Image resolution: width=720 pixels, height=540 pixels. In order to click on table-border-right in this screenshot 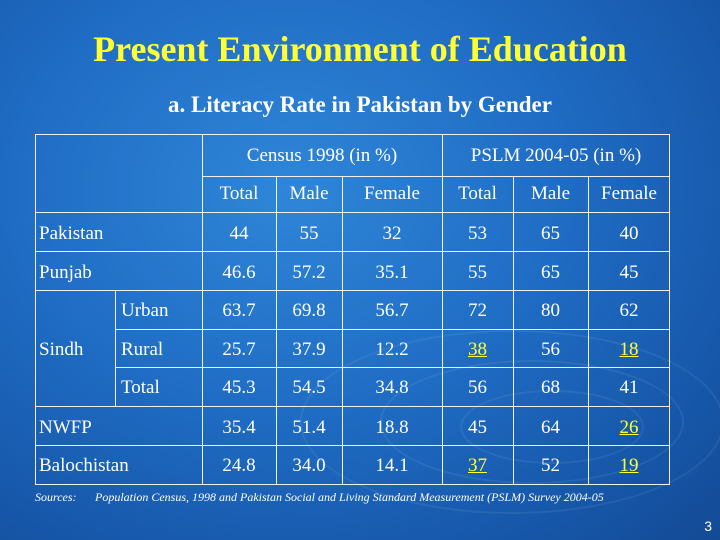, I will do `click(669, 309)`.